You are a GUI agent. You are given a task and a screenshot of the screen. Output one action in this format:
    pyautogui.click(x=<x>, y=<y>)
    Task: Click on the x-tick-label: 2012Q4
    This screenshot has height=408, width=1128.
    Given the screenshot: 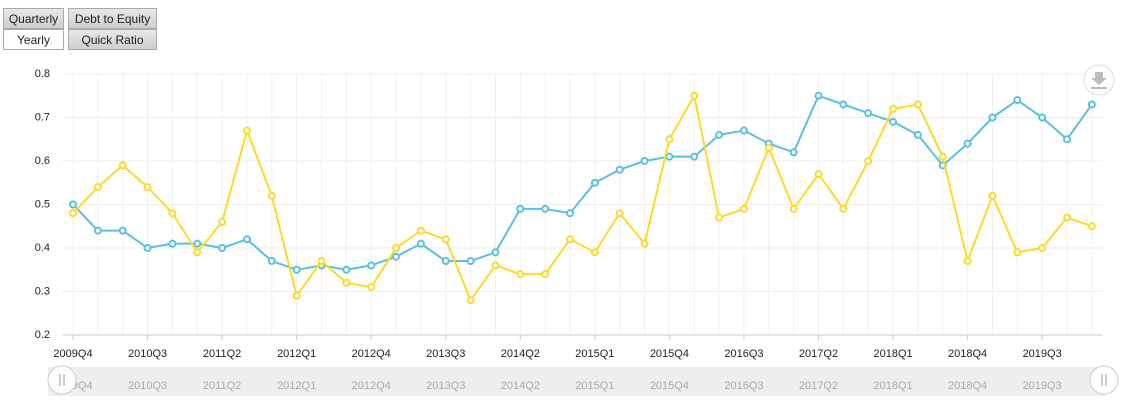 What is the action you would take?
    pyautogui.click(x=371, y=354)
    